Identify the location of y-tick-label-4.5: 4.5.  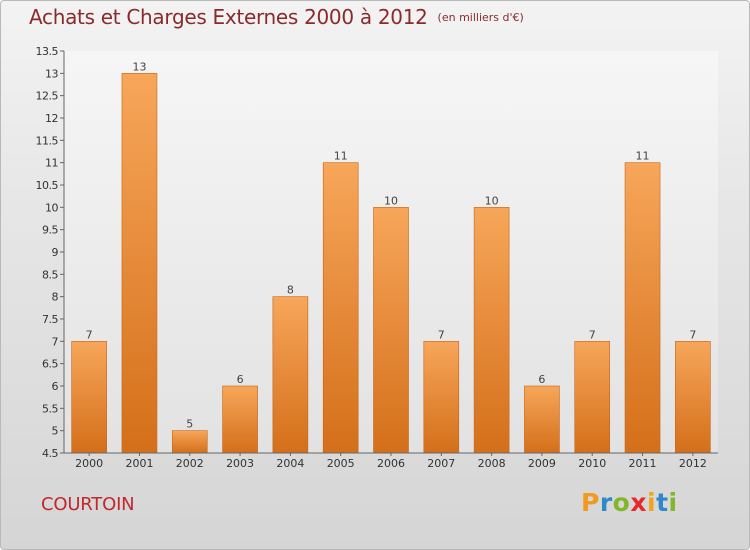
(50, 453).